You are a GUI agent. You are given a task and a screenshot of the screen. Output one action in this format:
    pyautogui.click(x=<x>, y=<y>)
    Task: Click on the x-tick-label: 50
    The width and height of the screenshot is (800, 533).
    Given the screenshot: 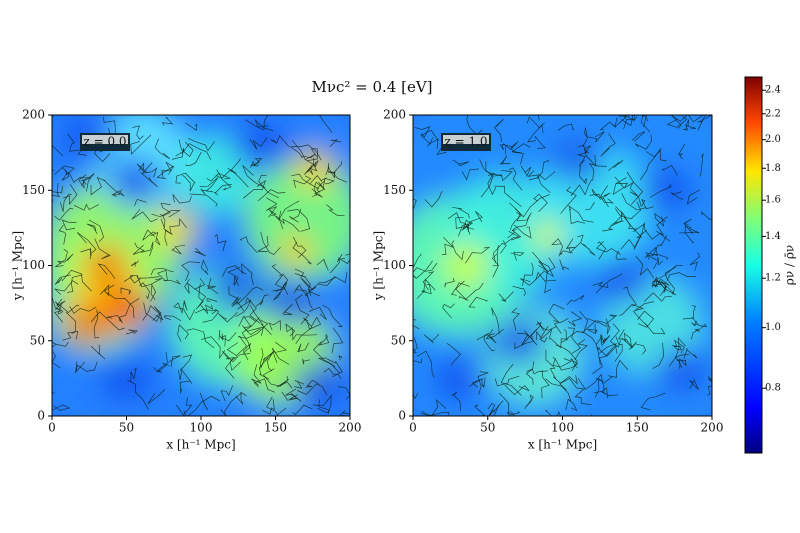 What is the action you would take?
    pyautogui.click(x=126, y=428)
    